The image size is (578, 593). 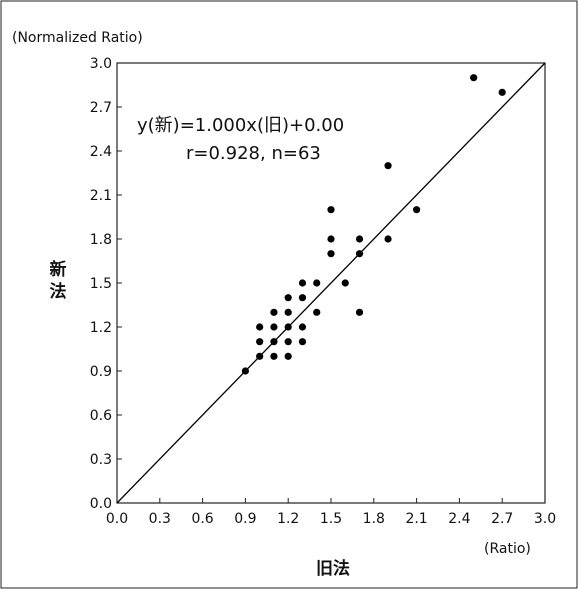 What do you see at coordinates (333, 568) in the screenshot?
I see `x-axis-title: 旧法` at bounding box center [333, 568].